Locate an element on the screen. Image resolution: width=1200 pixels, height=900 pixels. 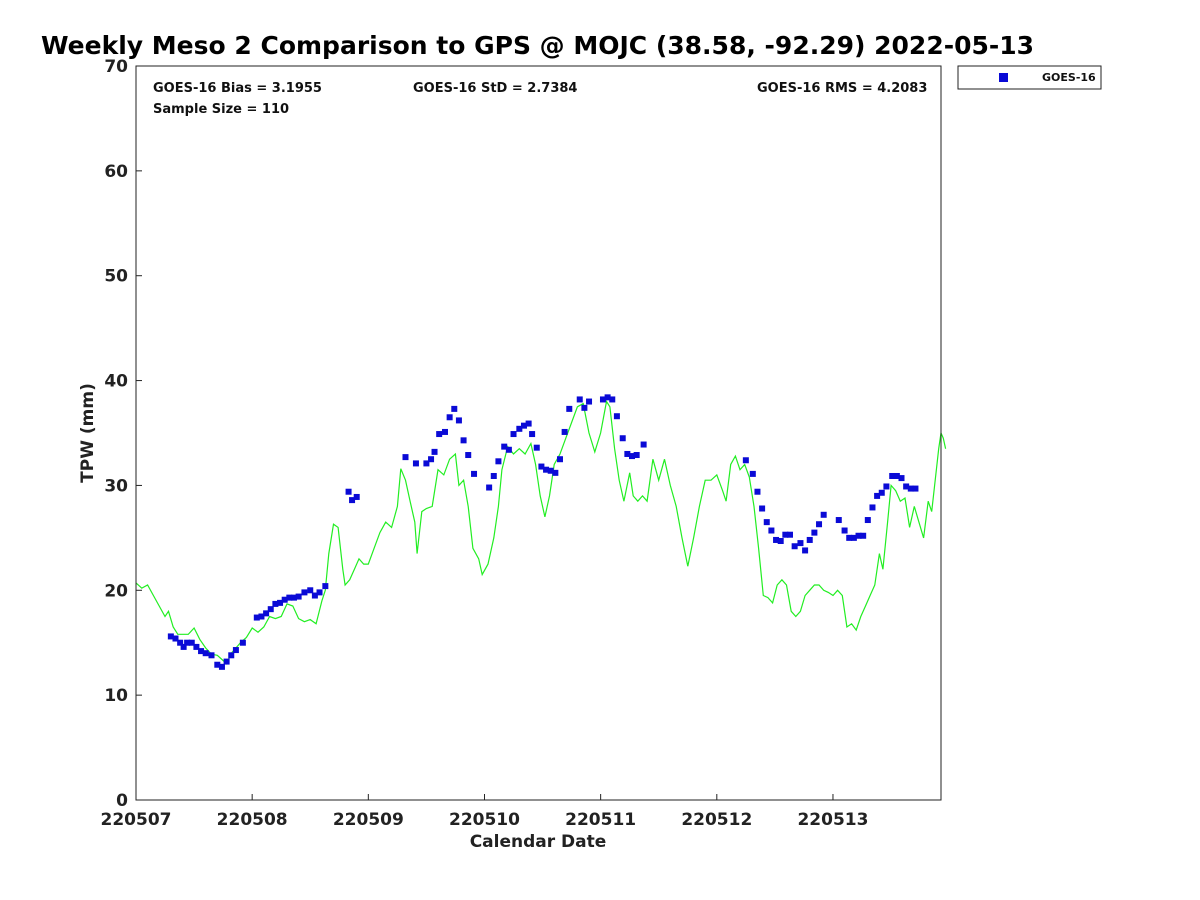
x-axis-label: Calendar Date is located at coordinates (538, 842).